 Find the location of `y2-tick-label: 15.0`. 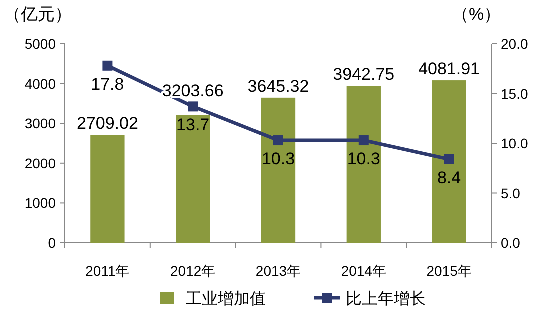

y2-tick-label: 15.0 is located at coordinates (514, 94).